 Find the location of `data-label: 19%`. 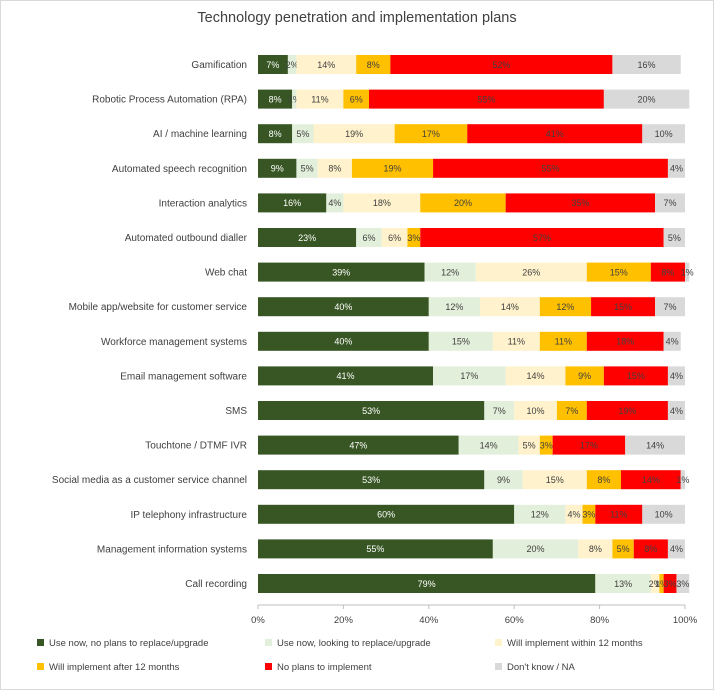

data-label: 19% is located at coordinates (392, 169).